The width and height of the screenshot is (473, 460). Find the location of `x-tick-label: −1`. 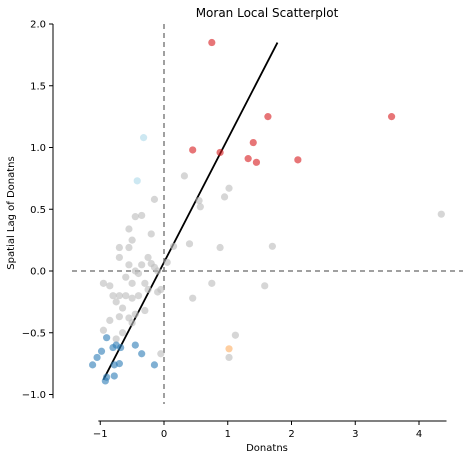

x-tick-label: −1 is located at coordinates (100, 434).